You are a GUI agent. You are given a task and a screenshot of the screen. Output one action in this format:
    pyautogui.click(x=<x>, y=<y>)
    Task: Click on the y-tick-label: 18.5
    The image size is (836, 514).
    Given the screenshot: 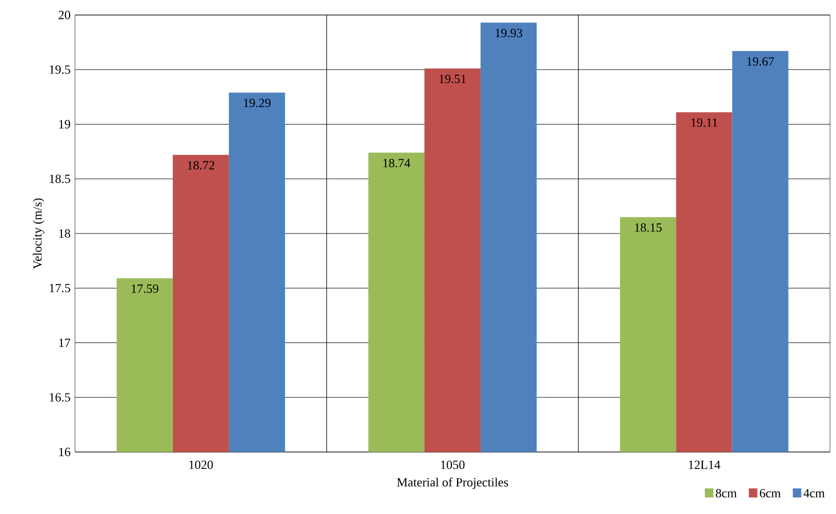 What is the action you would take?
    pyautogui.click(x=60, y=179)
    